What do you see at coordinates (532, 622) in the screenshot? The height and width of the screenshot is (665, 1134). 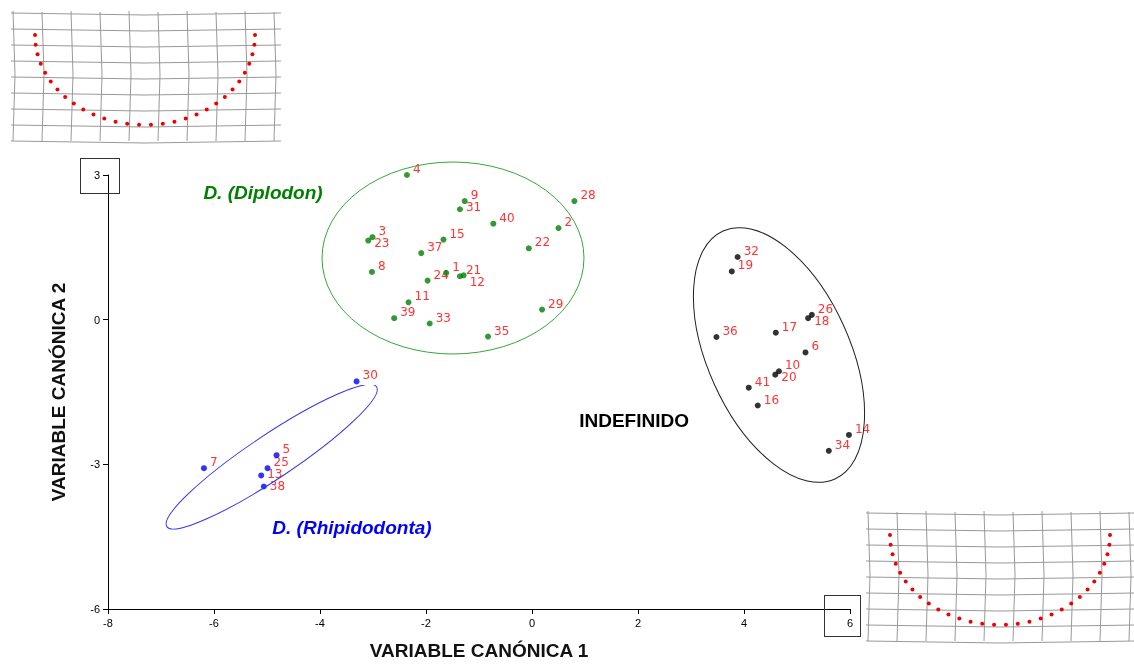 I see `x-tick-label: 0` at bounding box center [532, 622].